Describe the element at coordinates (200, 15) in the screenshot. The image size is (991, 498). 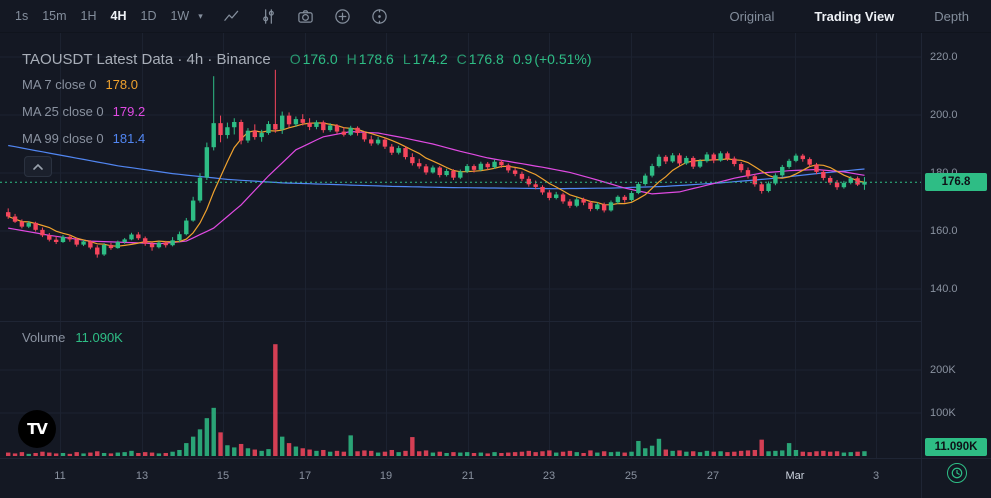
I see `timeframe-dropdown-caret: ▾` at that location.